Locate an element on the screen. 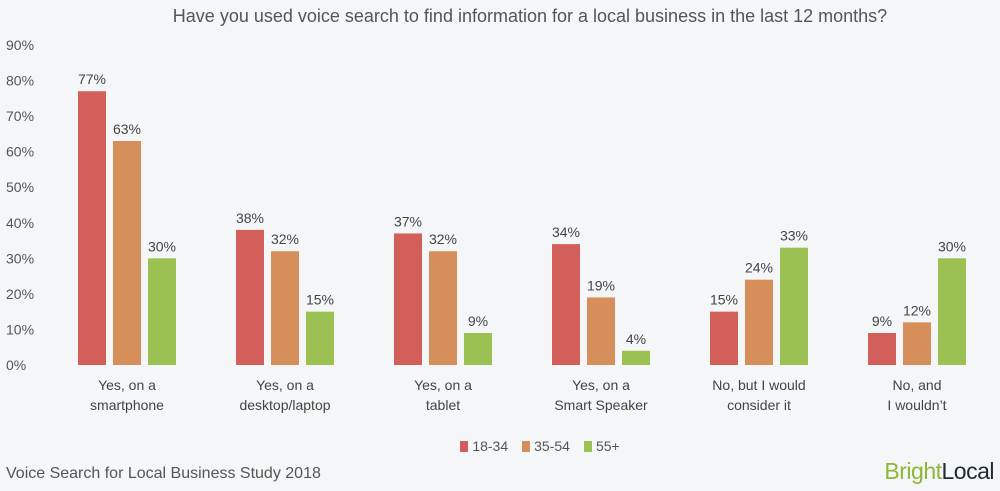 The image size is (1000, 491). y-tick-label: 20% is located at coordinates (20, 294).